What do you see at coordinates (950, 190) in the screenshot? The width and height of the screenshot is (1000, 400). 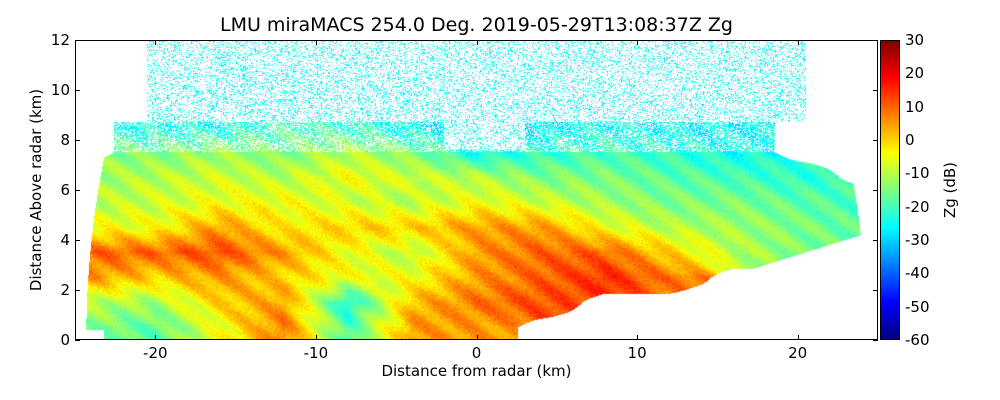 I see `colorbar-label: Zg (dB)` at bounding box center [950, 190].